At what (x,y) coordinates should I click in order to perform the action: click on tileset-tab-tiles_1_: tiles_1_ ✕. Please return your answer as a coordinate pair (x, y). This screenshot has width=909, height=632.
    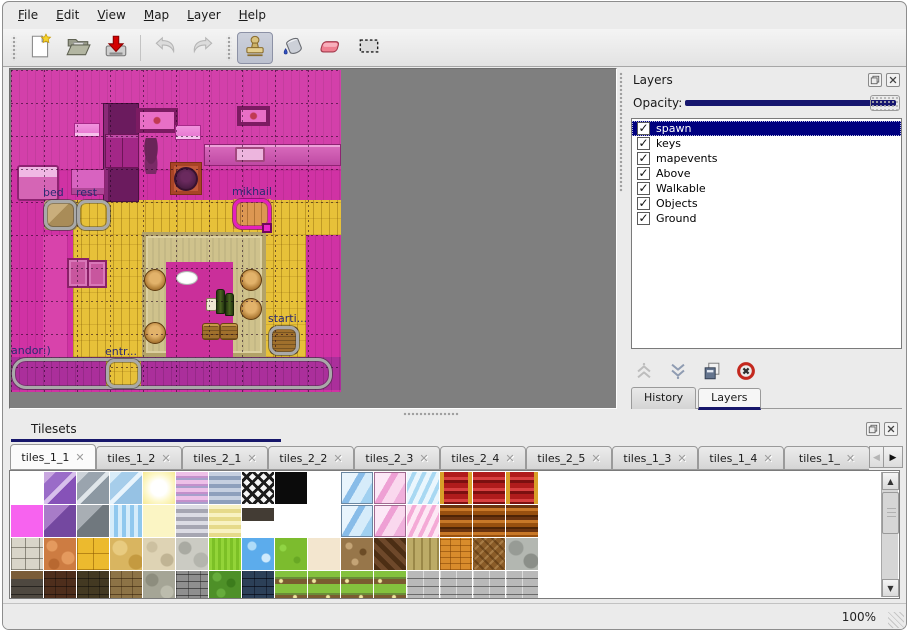
    Looking at the image, I should click on (826, 458).